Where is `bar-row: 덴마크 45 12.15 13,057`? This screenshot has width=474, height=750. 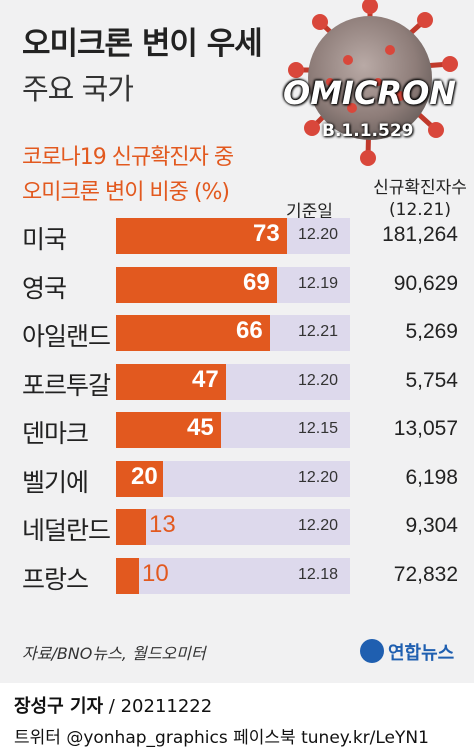
bar-row: 덴마크 45 12.15 13,057 is located at coordinates (237, 430).